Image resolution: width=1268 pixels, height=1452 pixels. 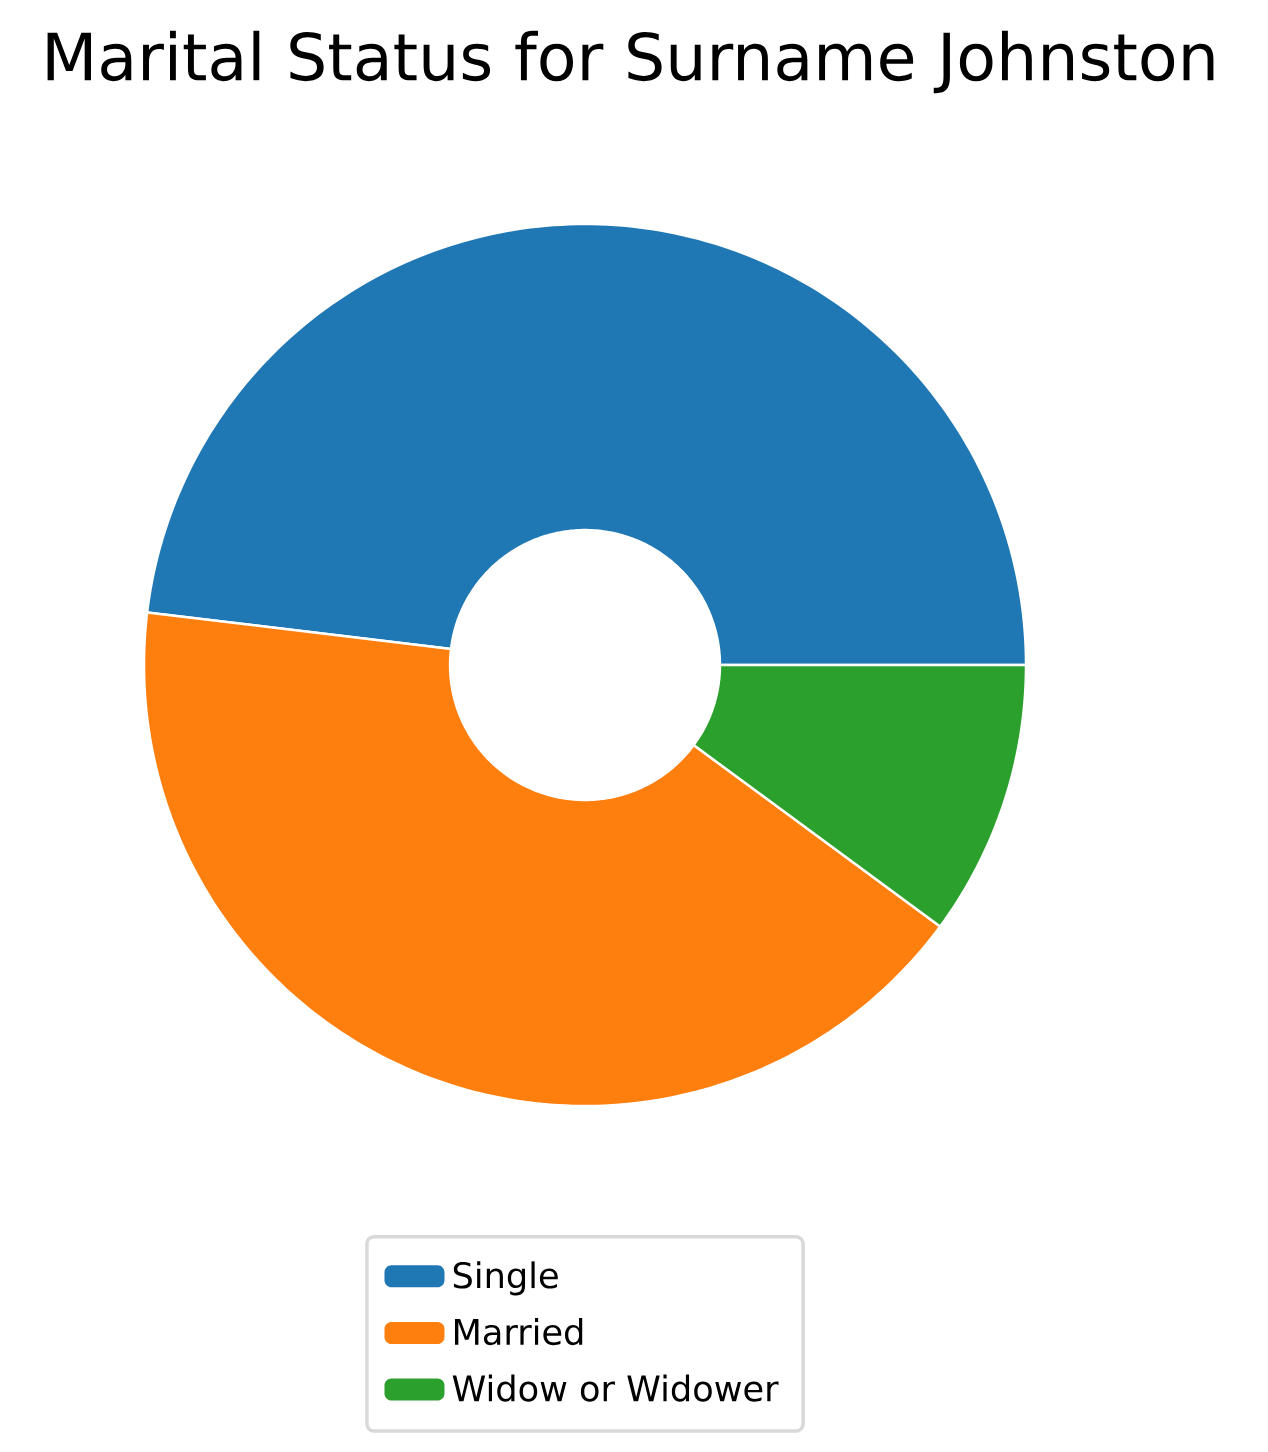 I want to click on legend-label: Married, so click(x=518, y=1331).